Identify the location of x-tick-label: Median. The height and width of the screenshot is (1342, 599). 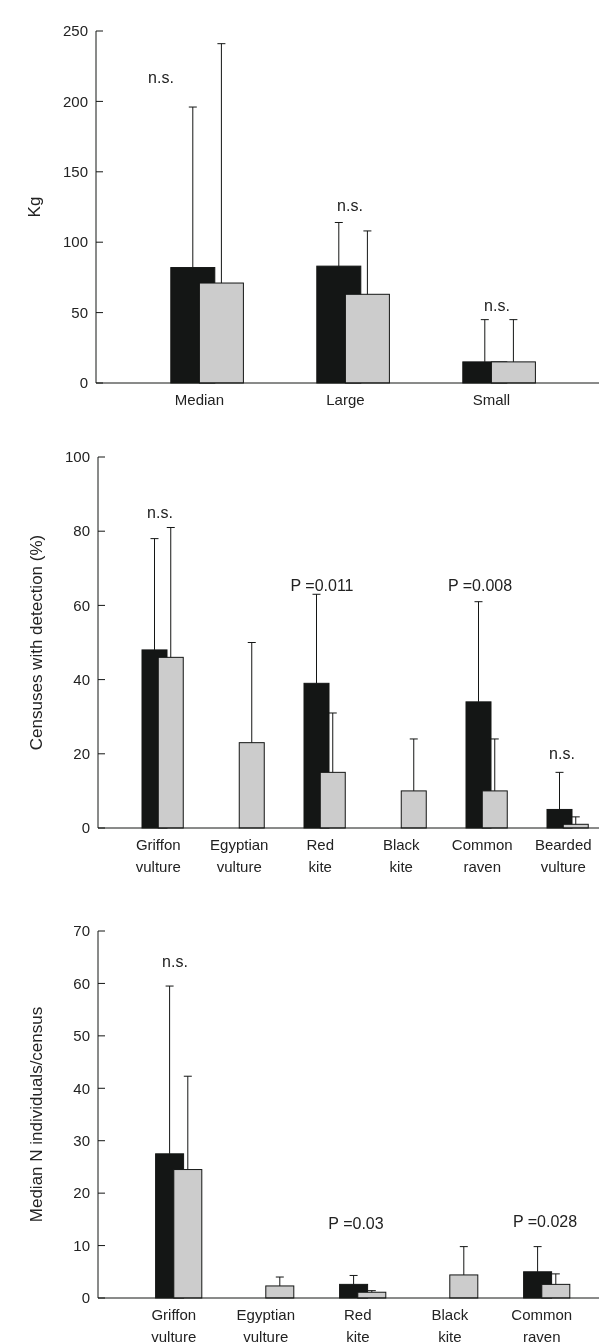
(199, 399).